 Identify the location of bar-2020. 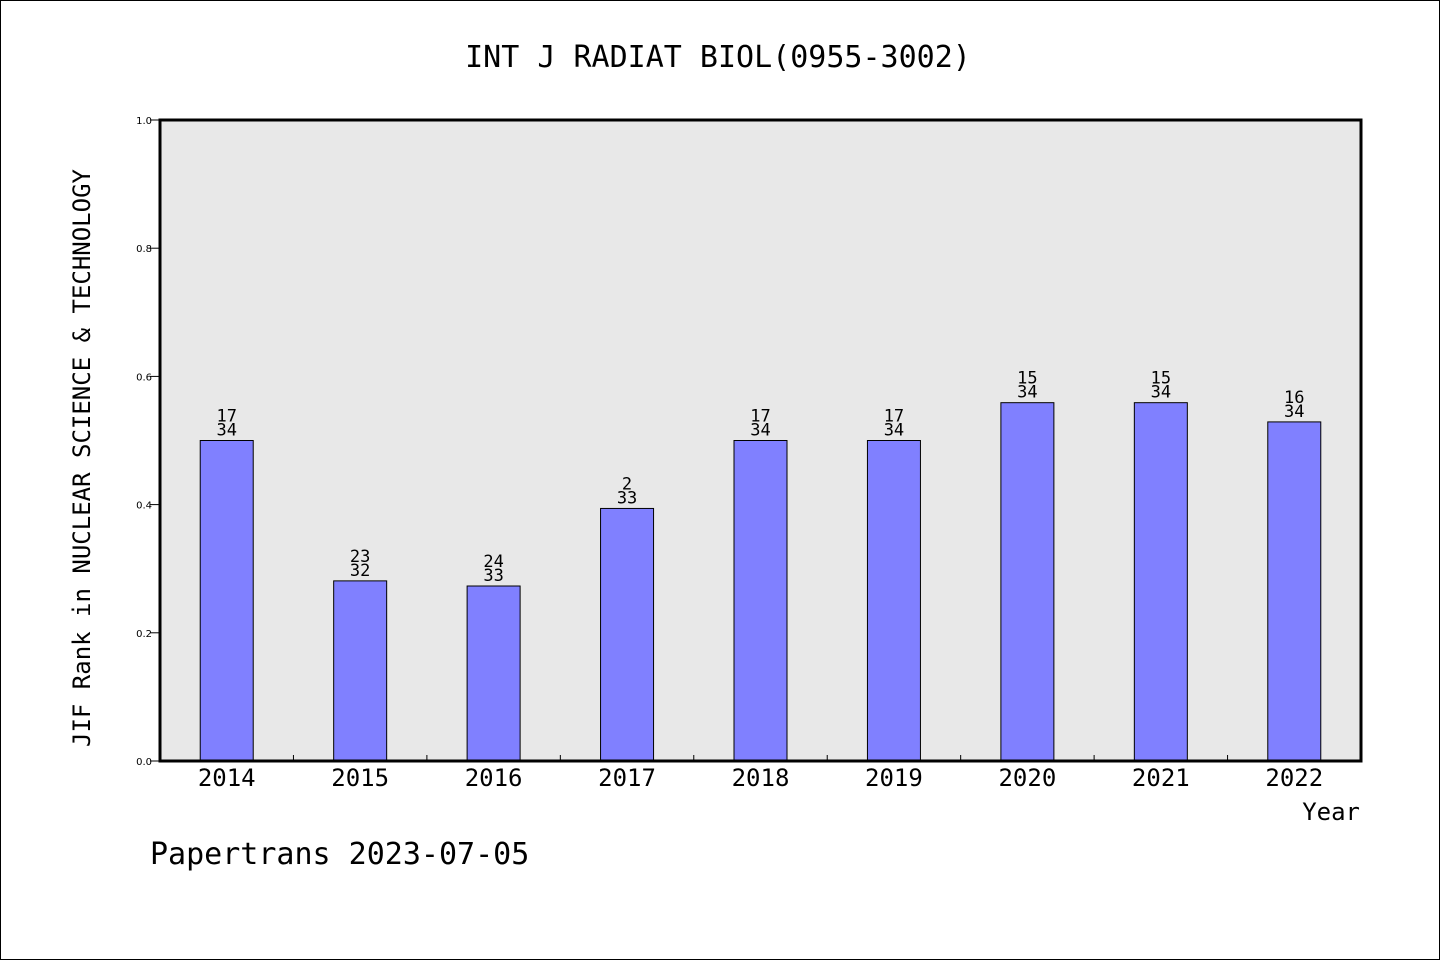
(1027, 582).